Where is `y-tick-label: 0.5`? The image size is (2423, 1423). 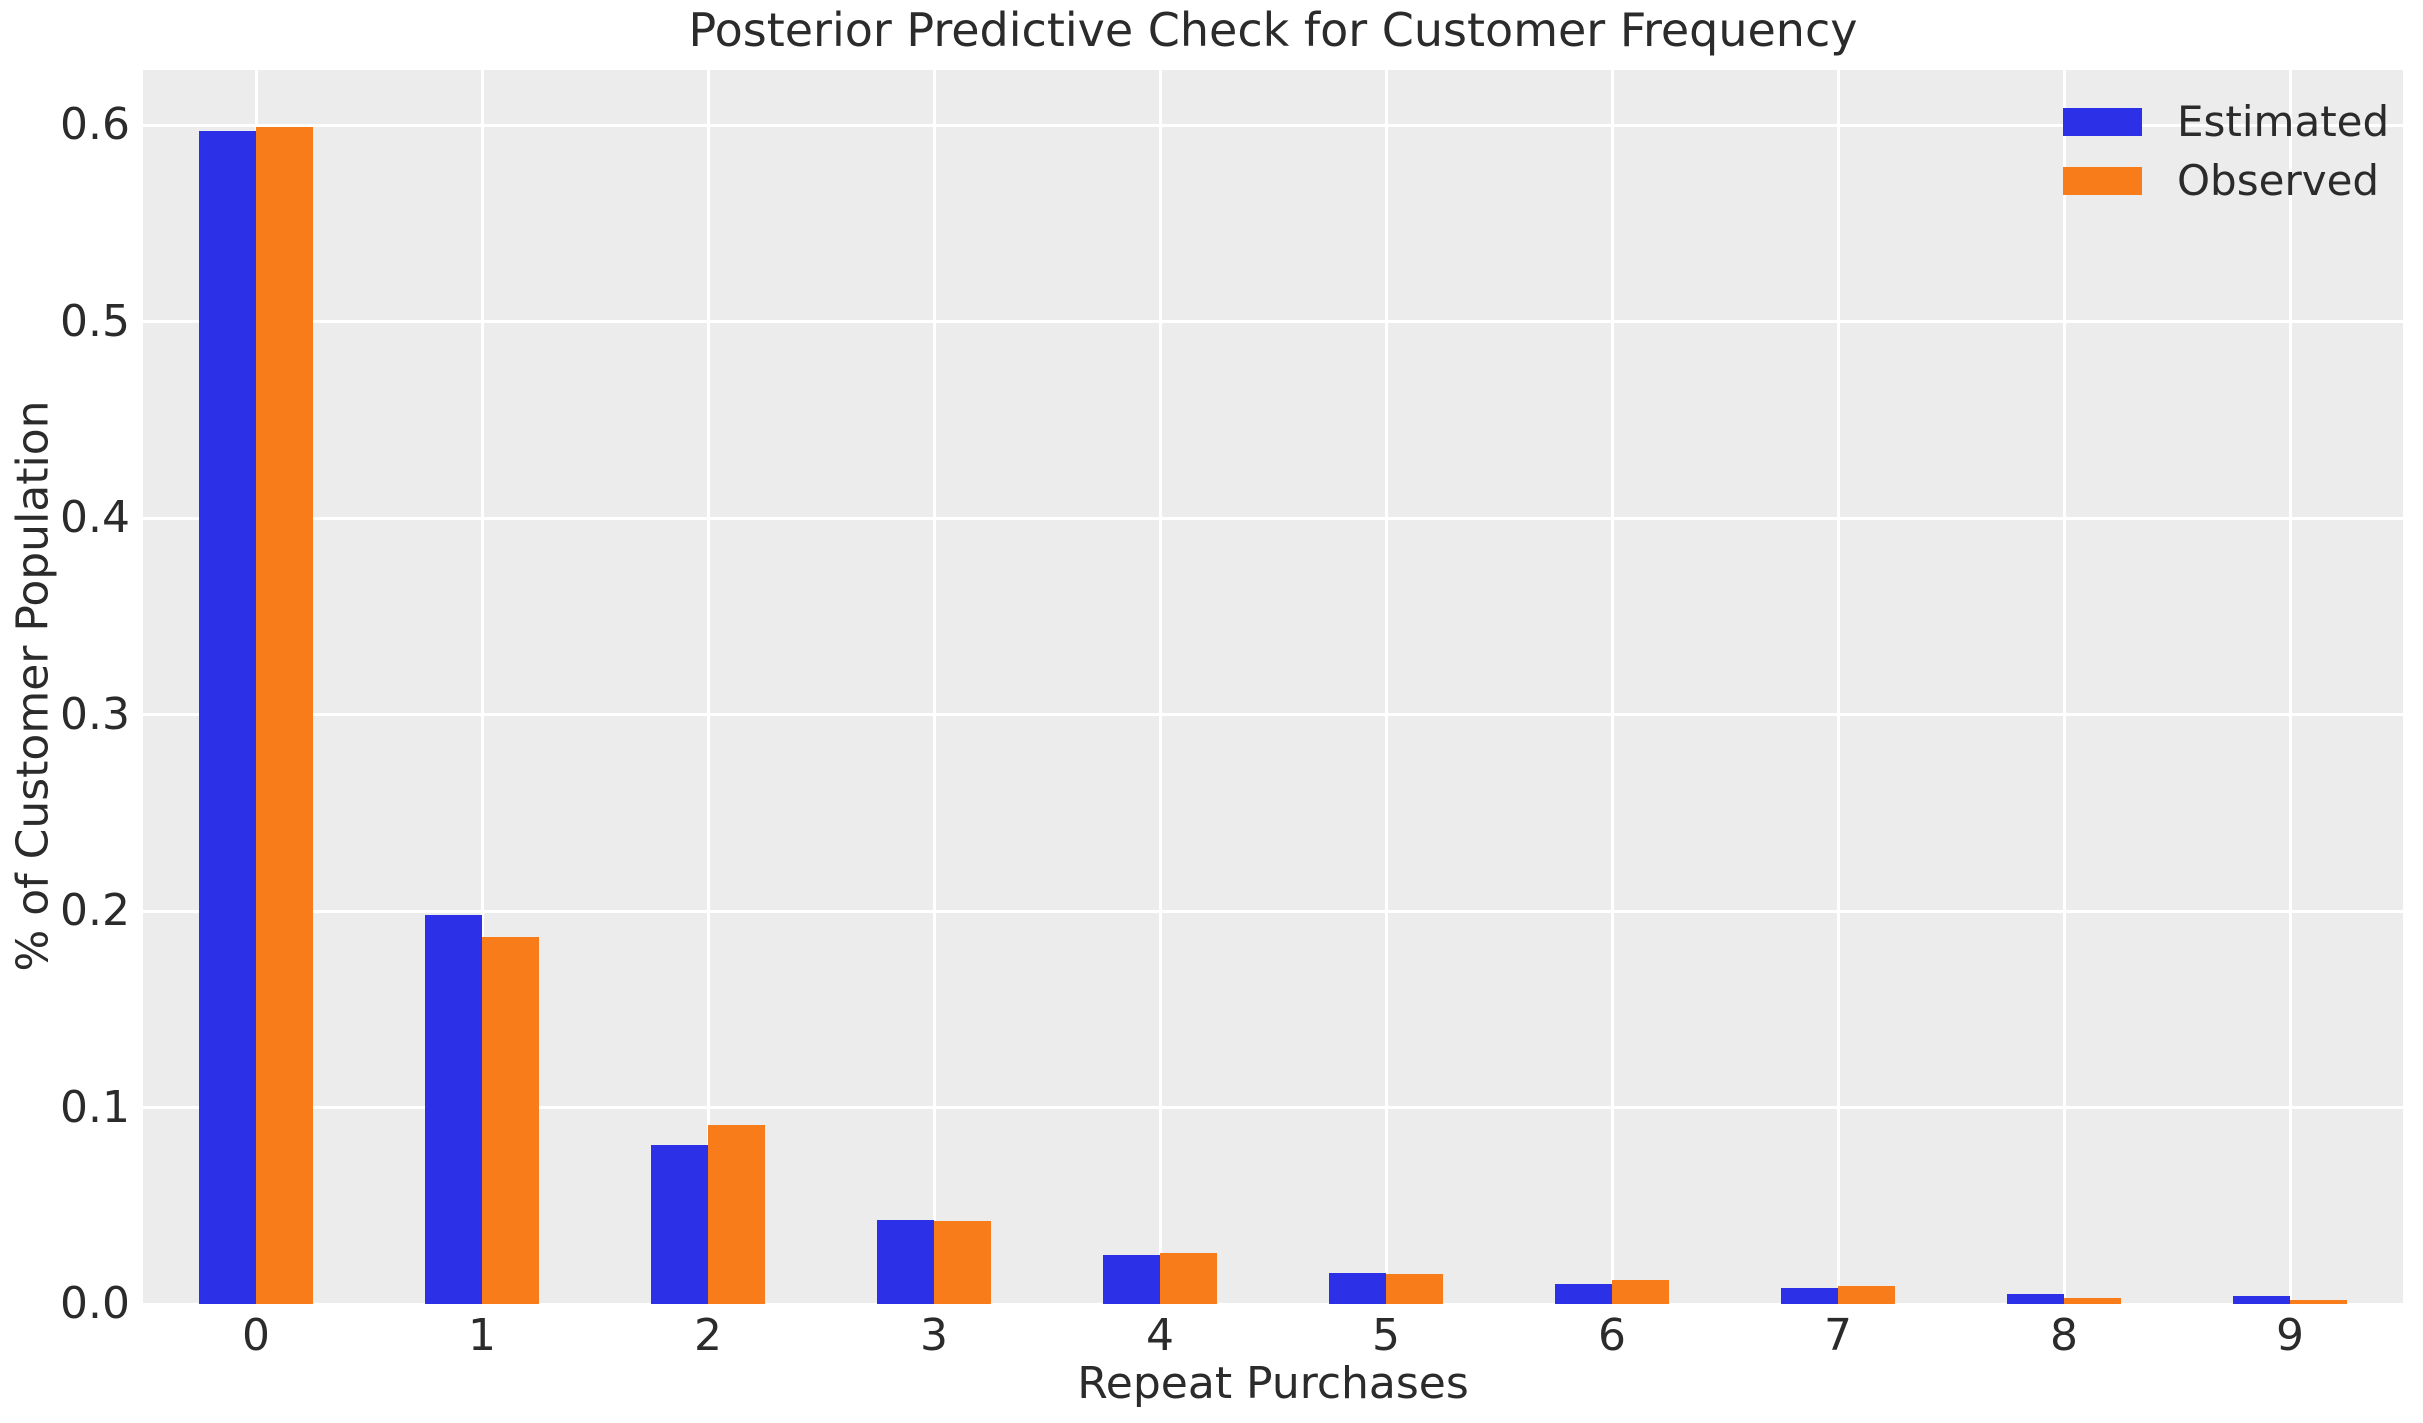 y-tick-label: 0.5 is located at coordinates (95, 321).